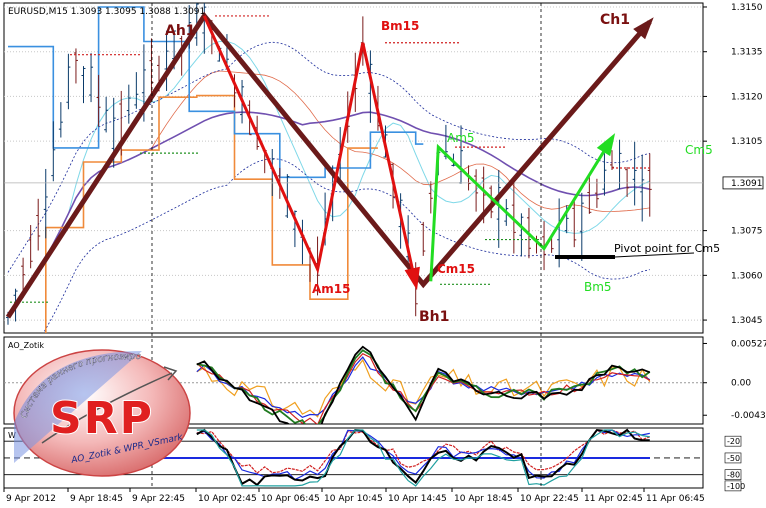  I want to click on wpr-panel, so click(353, 457).